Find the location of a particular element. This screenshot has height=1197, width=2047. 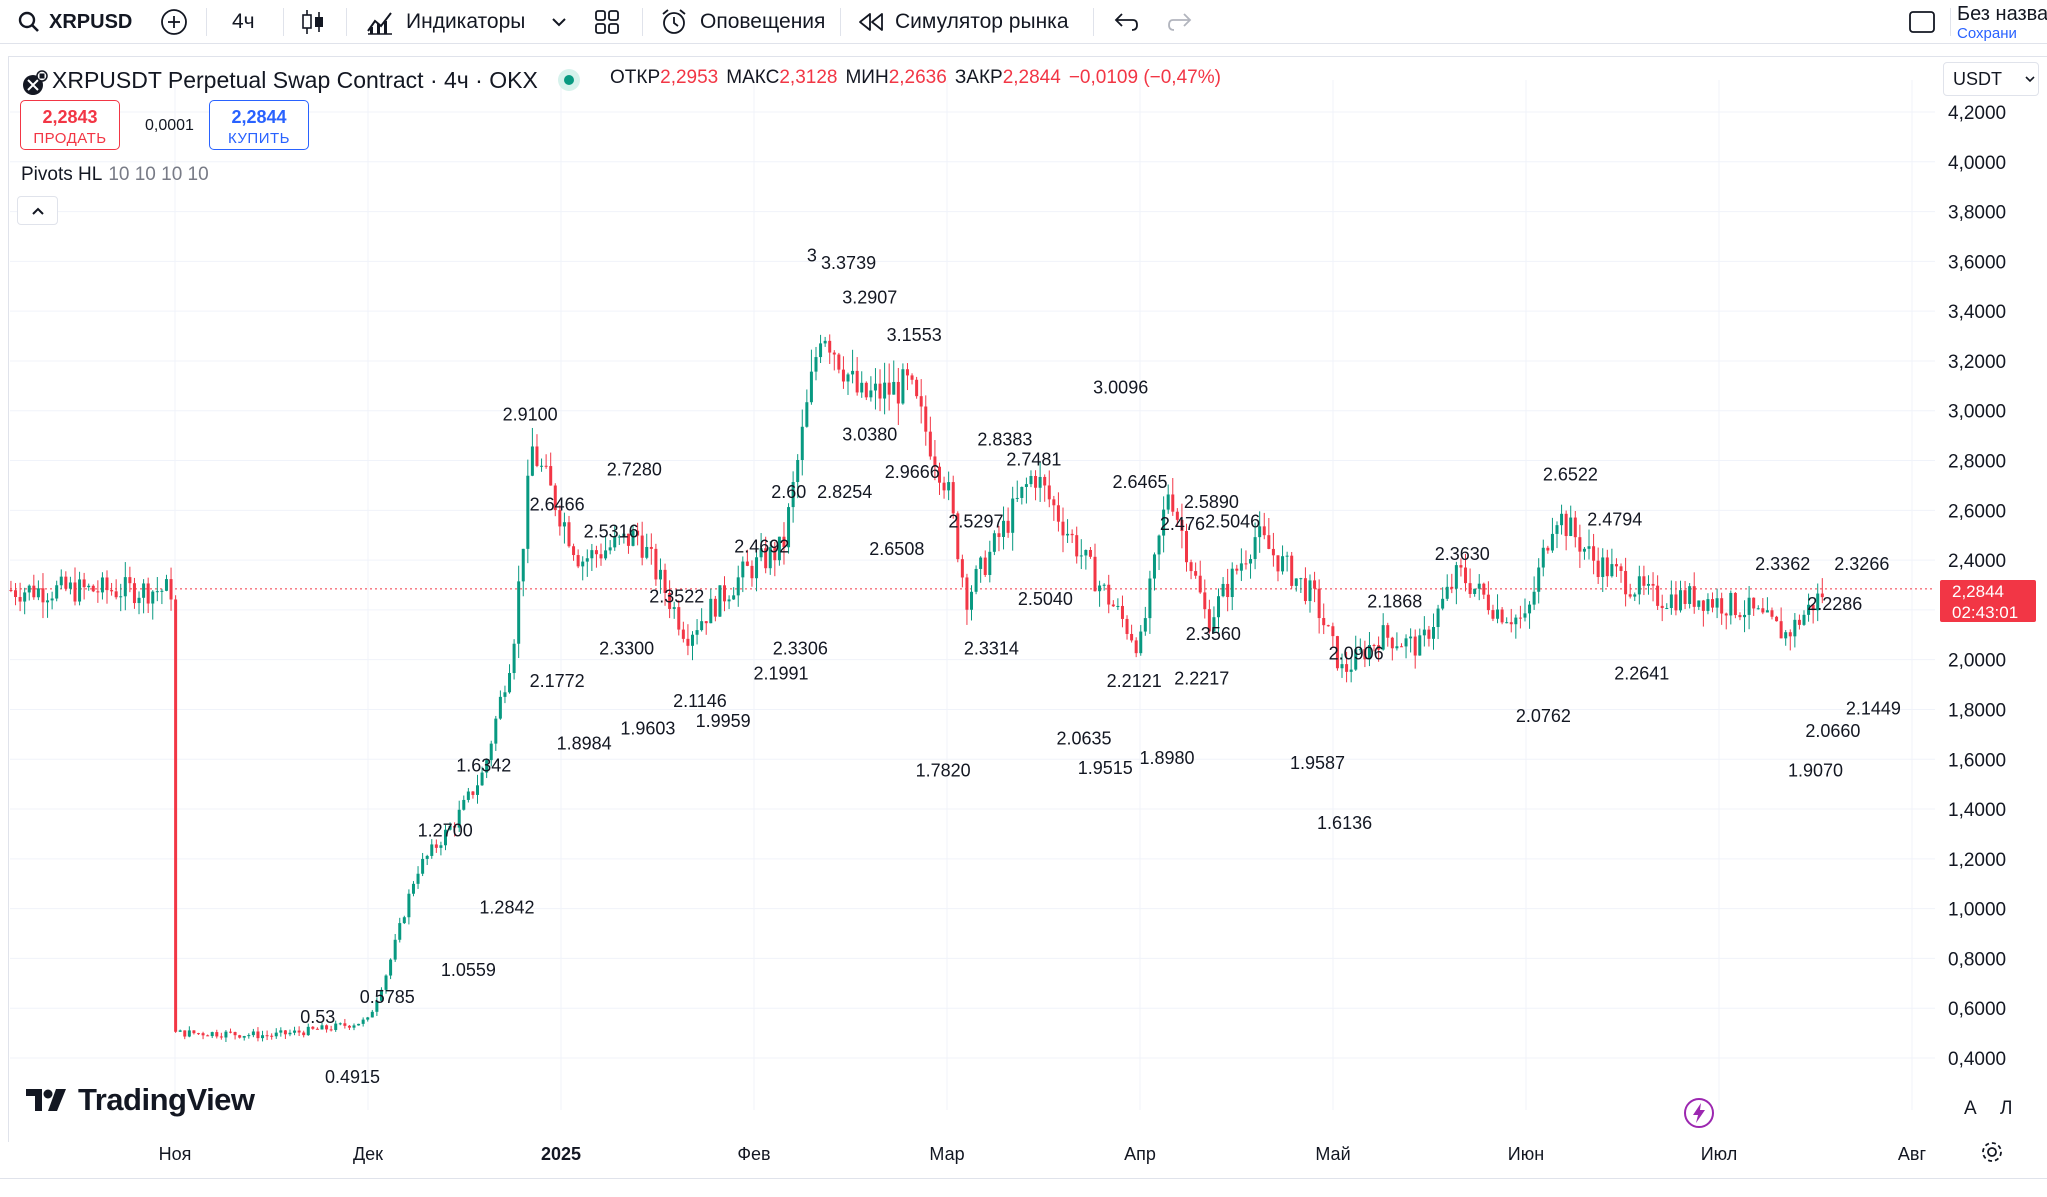

log-scale-button: Л is located at coordinates (2006, 1108).